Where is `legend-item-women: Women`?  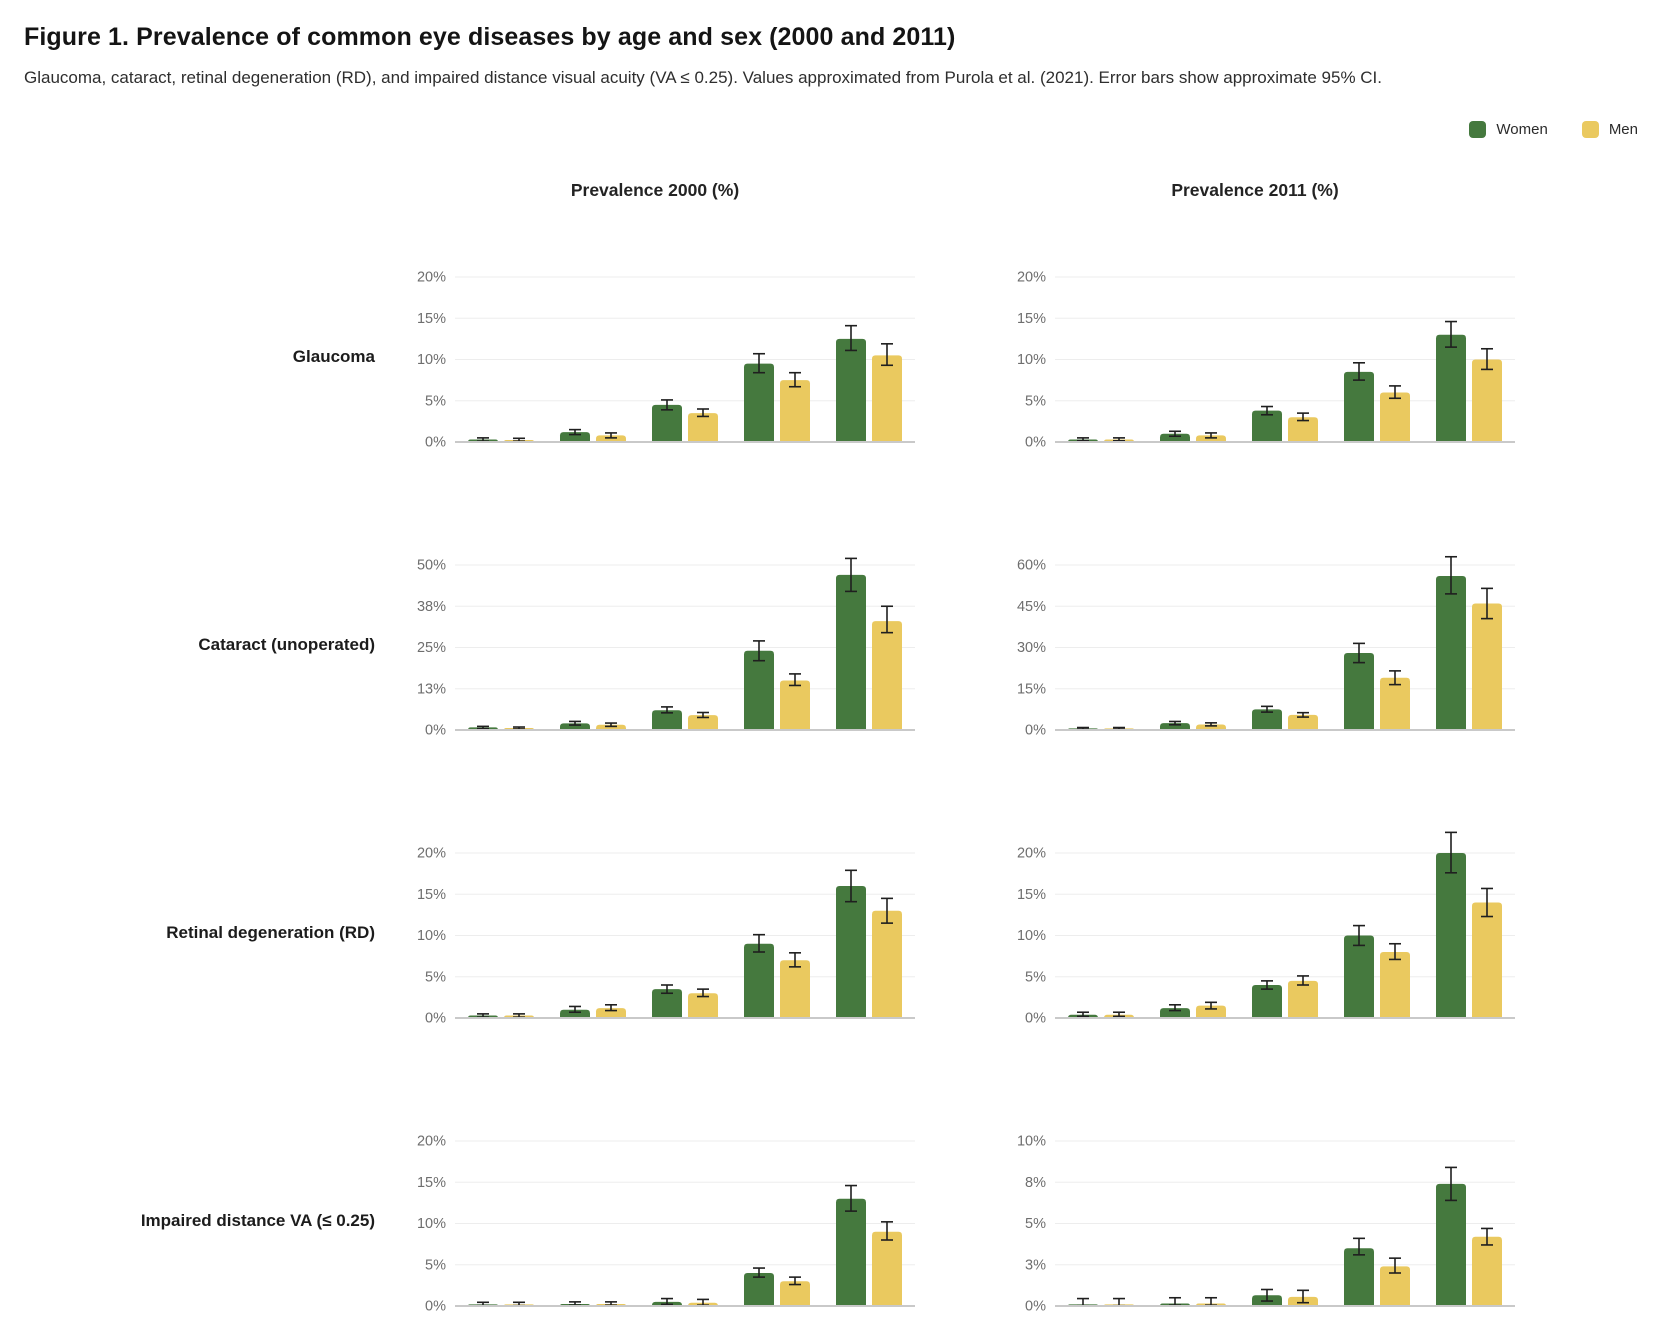 legend-item-women: Women is located at coordinates (1508, 130).